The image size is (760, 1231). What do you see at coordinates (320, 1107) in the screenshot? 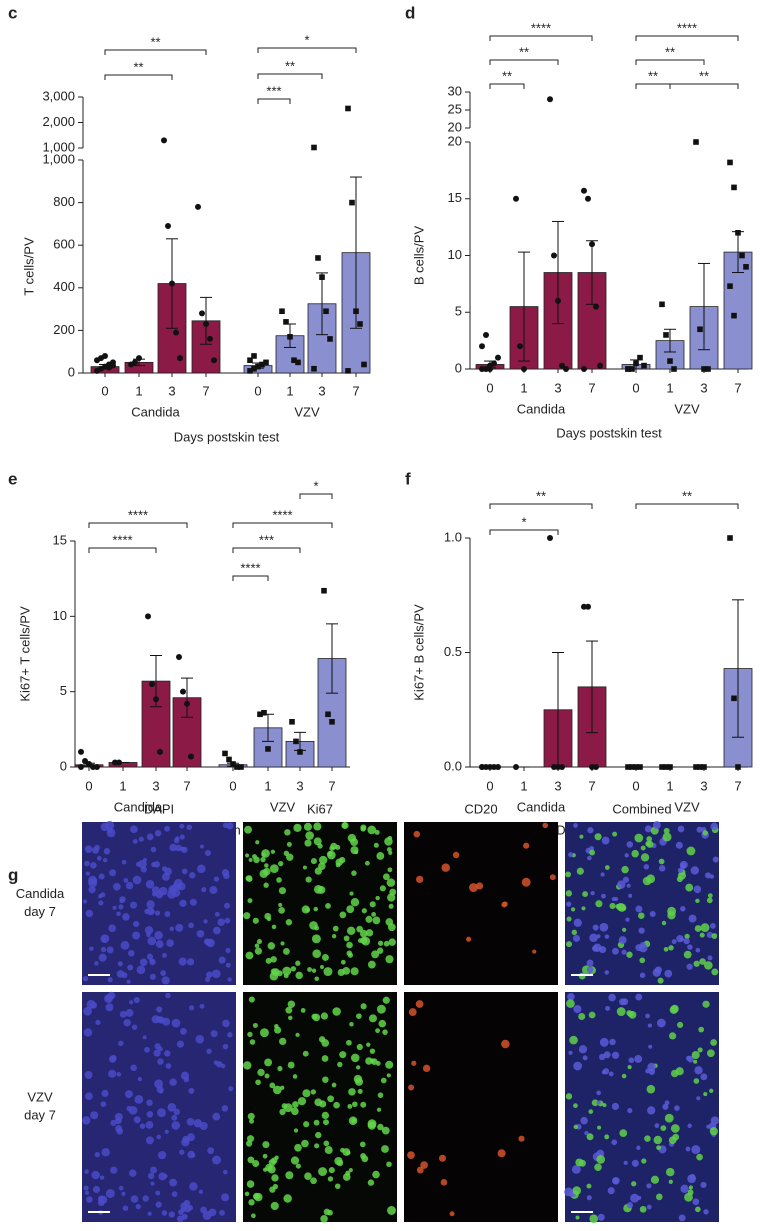
I see `micrograph` at bounding box center [320, 1107].